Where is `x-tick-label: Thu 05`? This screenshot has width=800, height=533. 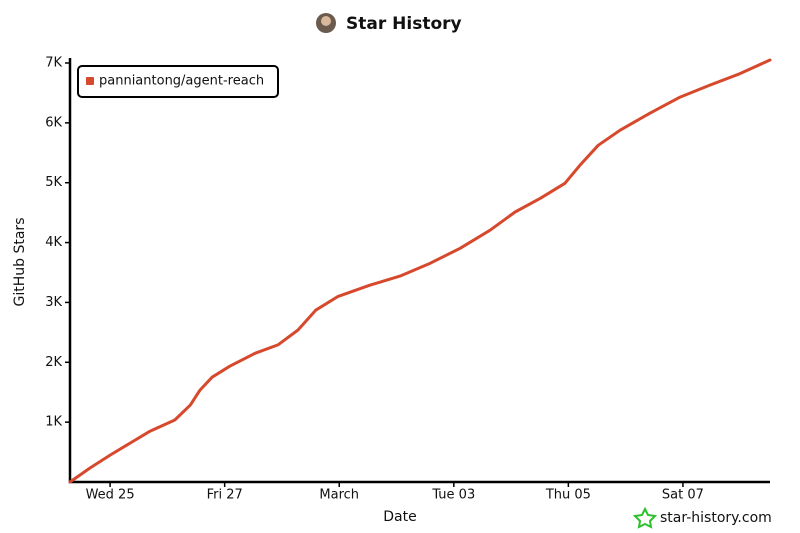 x-tick-label: Thu 05 is located at coordinates (568, 495).